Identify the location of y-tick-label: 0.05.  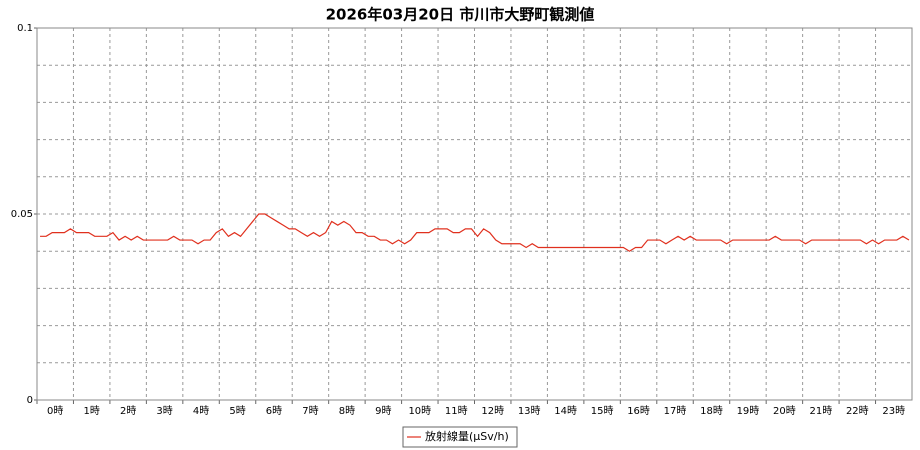
(22, 214).